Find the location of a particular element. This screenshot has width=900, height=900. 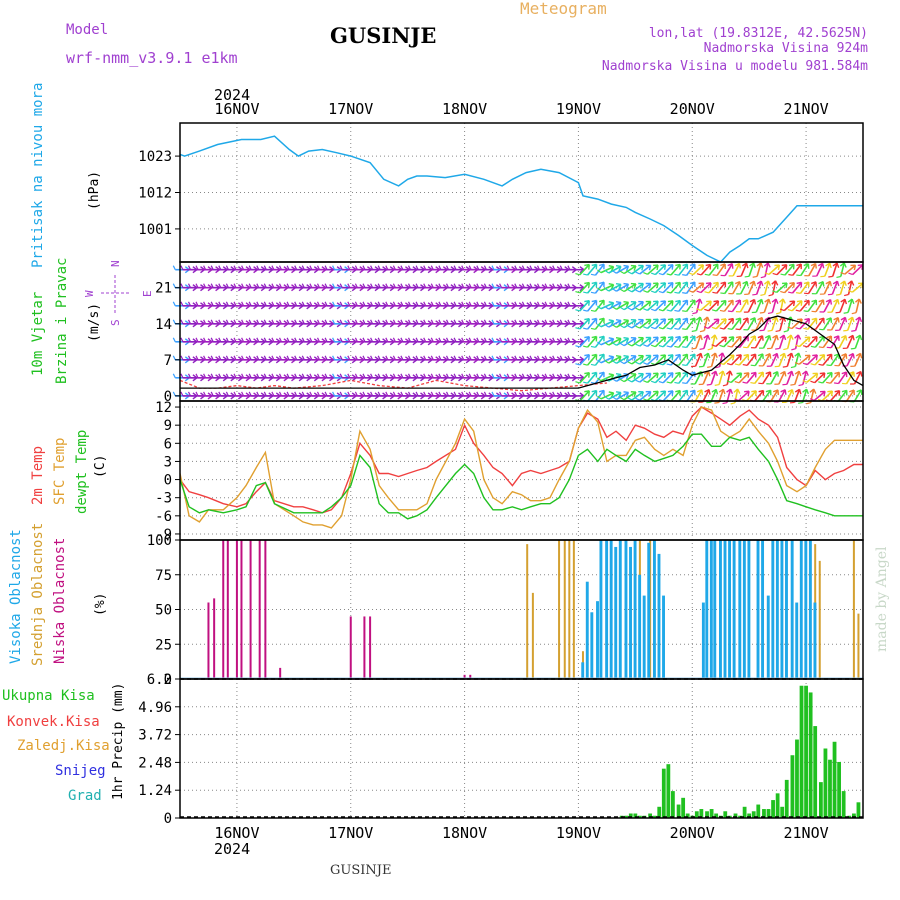

precip-unit: 1hr Precip (mm) is located at coordinates (118, 741).